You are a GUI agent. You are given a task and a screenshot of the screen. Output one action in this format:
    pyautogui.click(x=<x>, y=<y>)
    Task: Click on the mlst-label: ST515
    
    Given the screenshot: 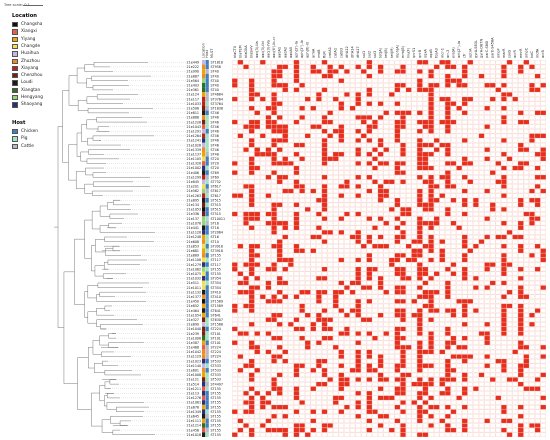 What is the action you would take?
    pyautogui.click(x=216, y=205)
    